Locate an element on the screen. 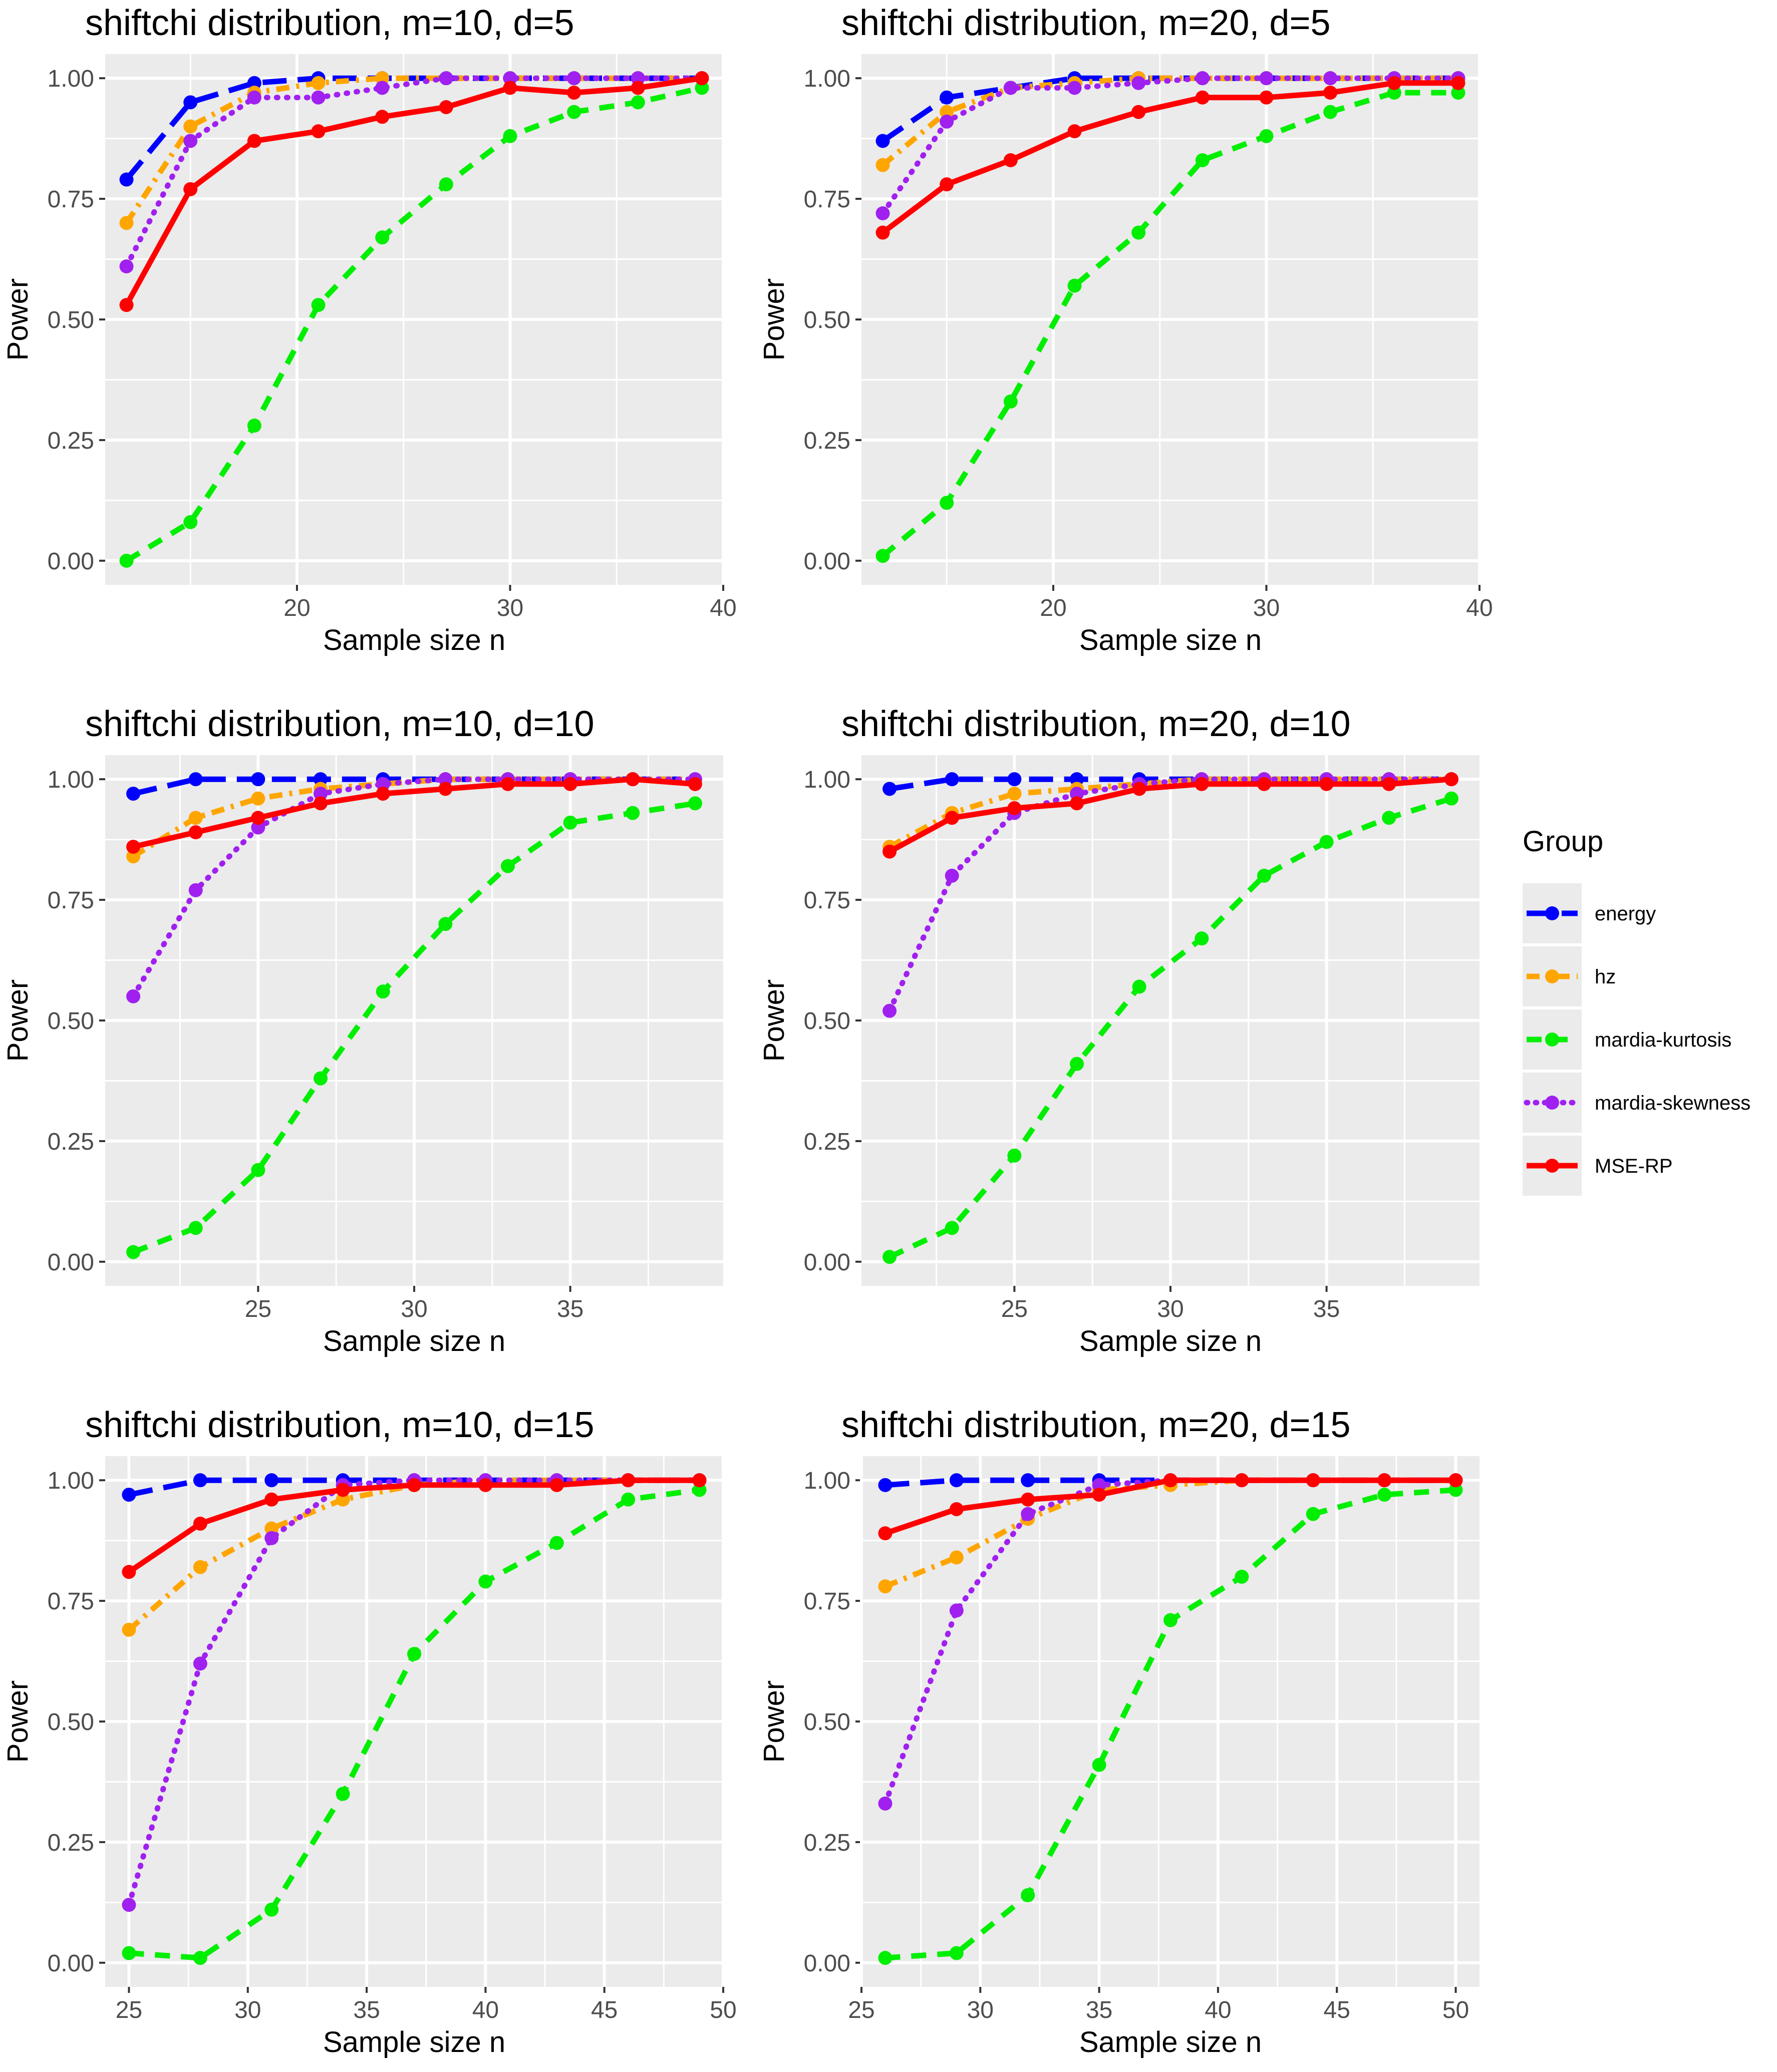 The height and width of the screenshot is (2072, 1777). series-line-hz is located at coordinates (1169, 812).